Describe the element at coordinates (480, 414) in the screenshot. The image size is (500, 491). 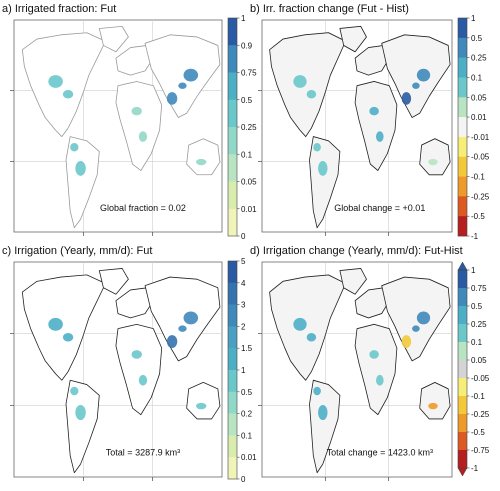
I see `colorbar-tick-label: -0.25` at that location.